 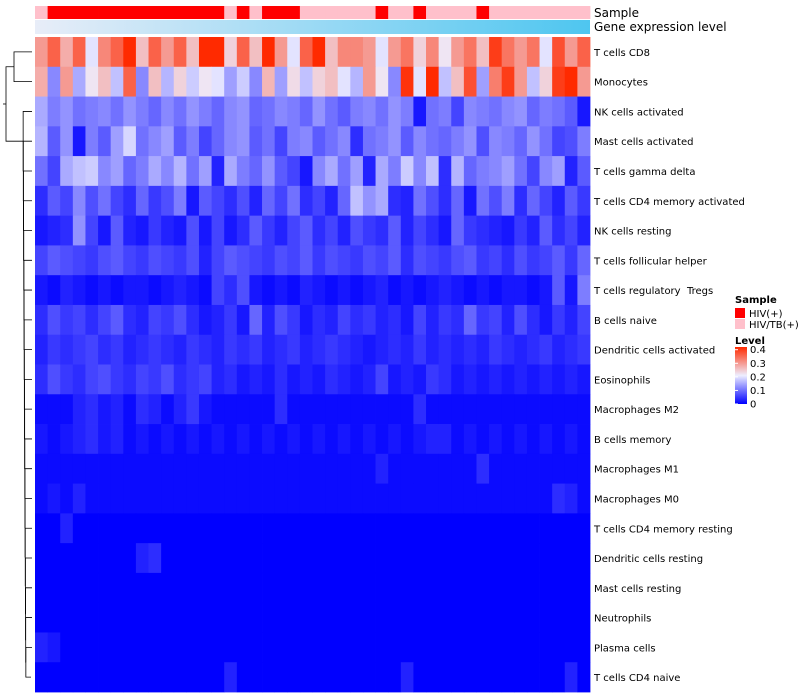 What do you see at coordinates (758, 364) in the screenshot?
I see `legend-level-tick-label: 0.3` at bounding box center [758, 364].